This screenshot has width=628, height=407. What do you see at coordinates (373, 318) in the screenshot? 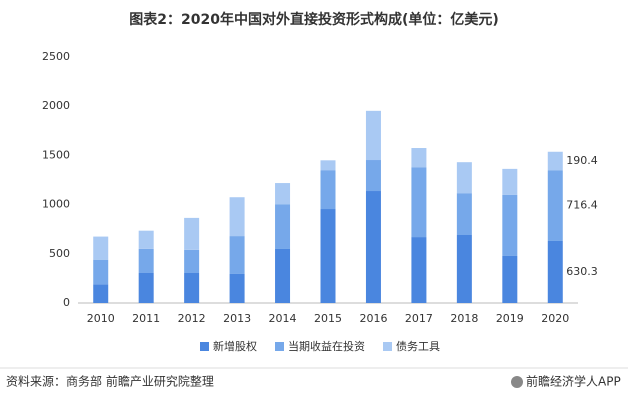
I see `x-tick-label: 2016` at bounding box center [373, 318].